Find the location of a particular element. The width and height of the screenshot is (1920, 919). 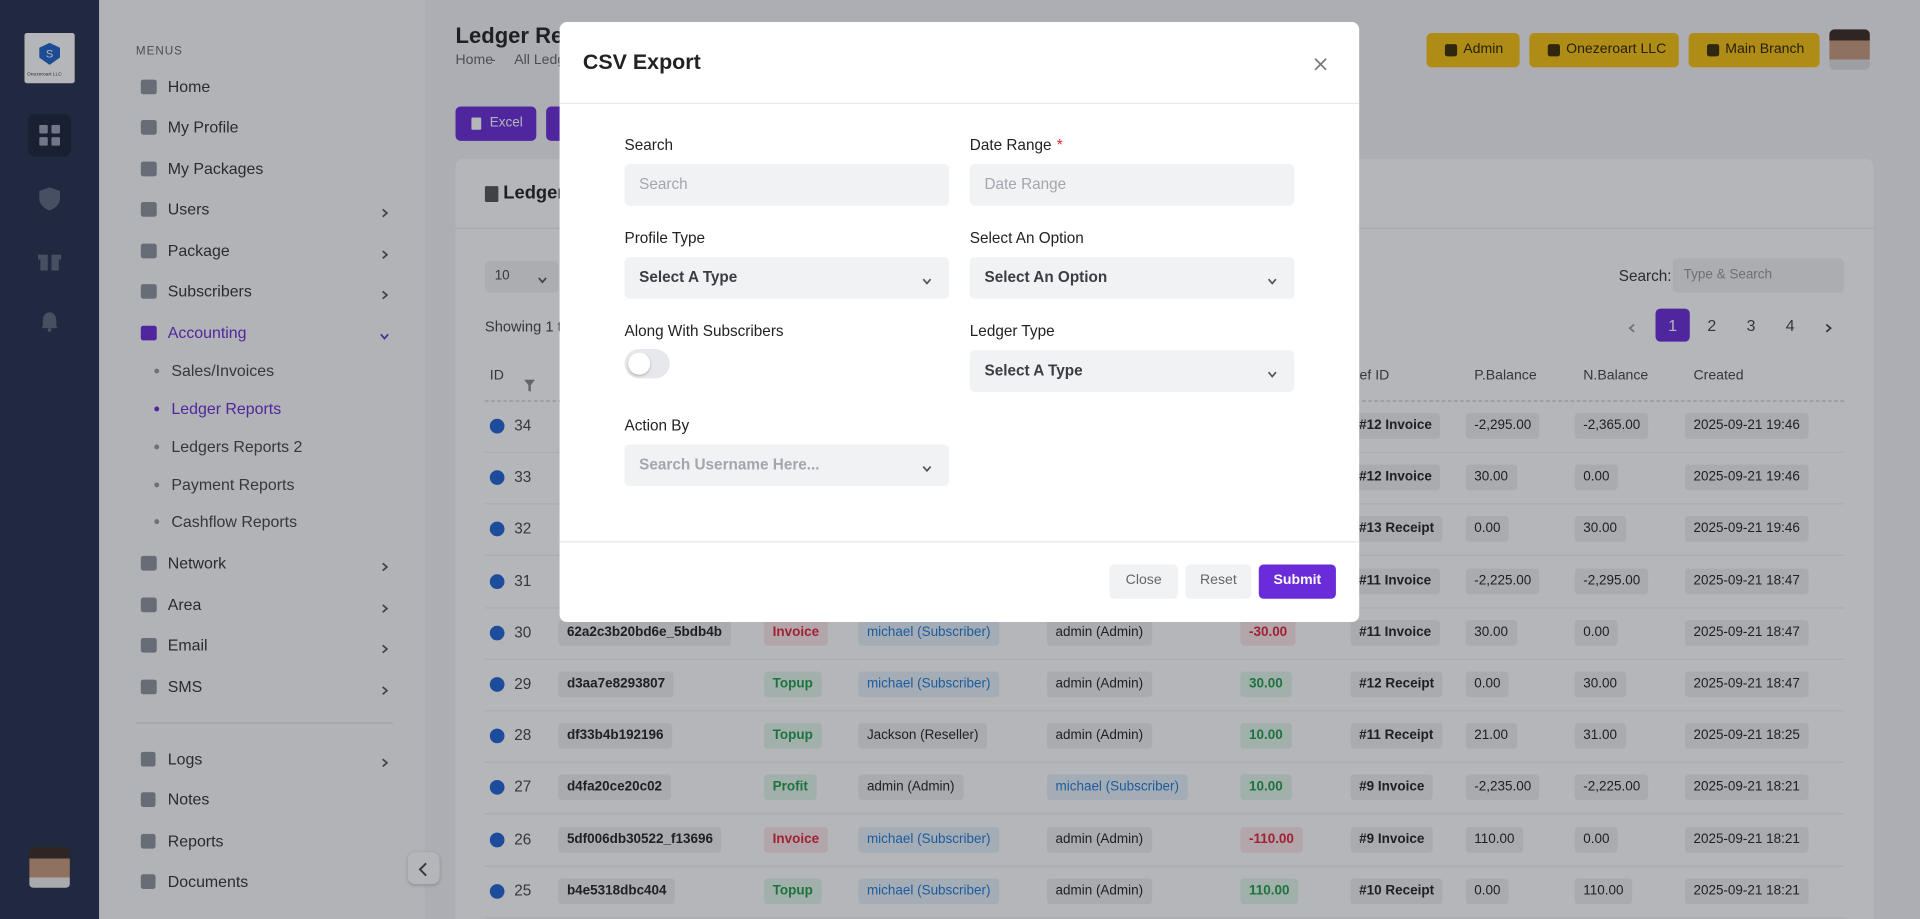

collapse-button is located at coordinates (423, 868).